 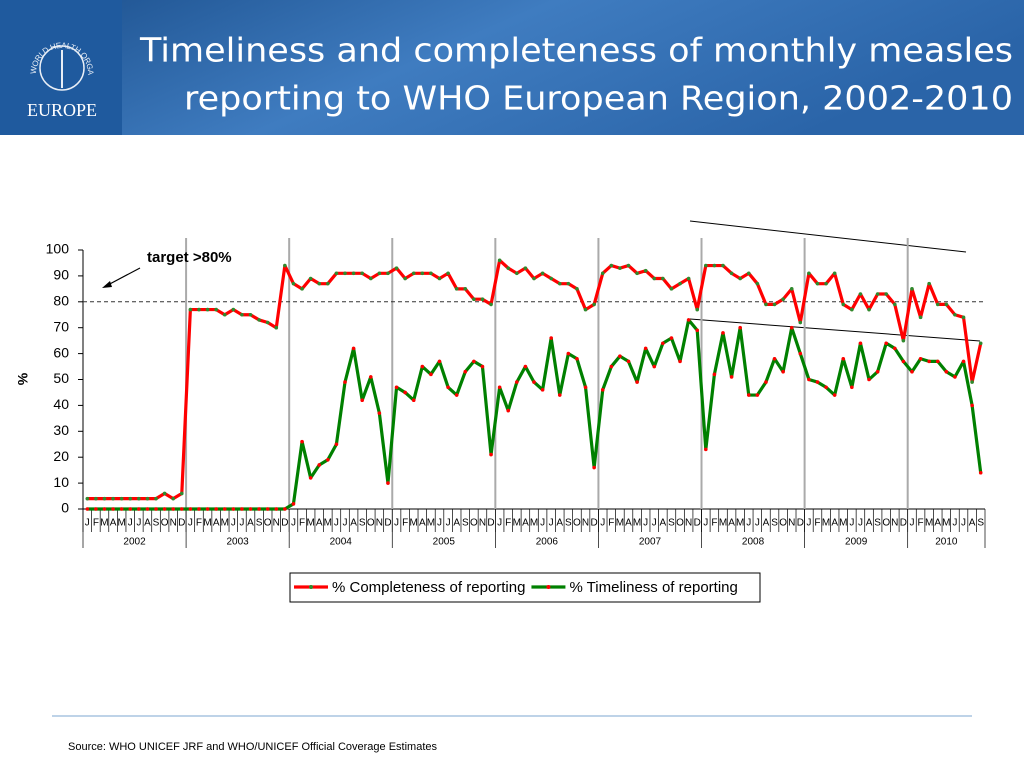 What do you see at coordinates (189, 257) in the screenshot?
I see `target-label: target >80%` at bounding box center [189, 257].